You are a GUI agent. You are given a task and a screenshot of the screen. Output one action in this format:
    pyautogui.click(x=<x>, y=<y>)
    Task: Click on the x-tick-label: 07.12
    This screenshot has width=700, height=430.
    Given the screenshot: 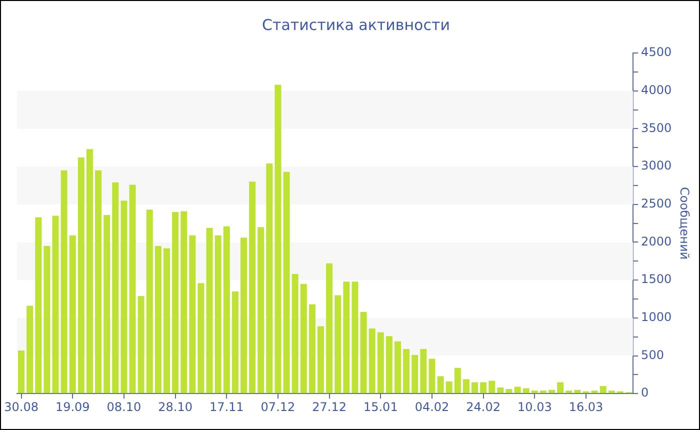 What is the action you would take?
    pyautogui.click(x=278, y=407)
    